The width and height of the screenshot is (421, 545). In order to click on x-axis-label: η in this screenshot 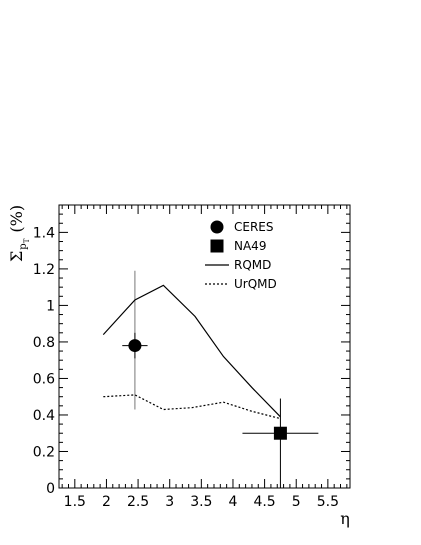, I will do `click(345, 518)`.